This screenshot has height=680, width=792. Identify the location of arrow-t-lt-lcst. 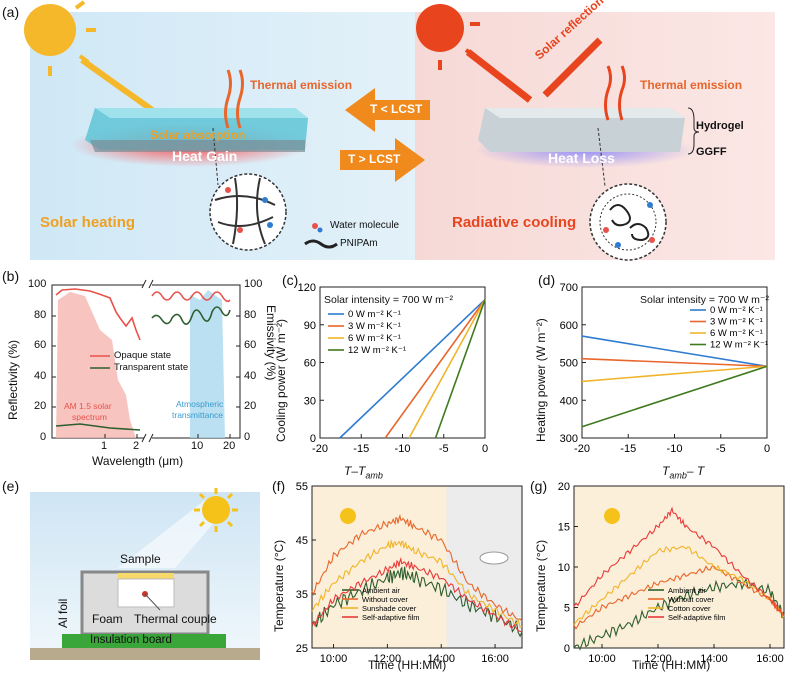
(387, 110).